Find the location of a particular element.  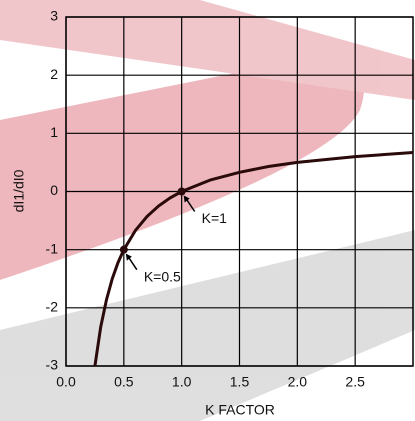

y-tick-label: 2 is located at coordinates (54, 74).